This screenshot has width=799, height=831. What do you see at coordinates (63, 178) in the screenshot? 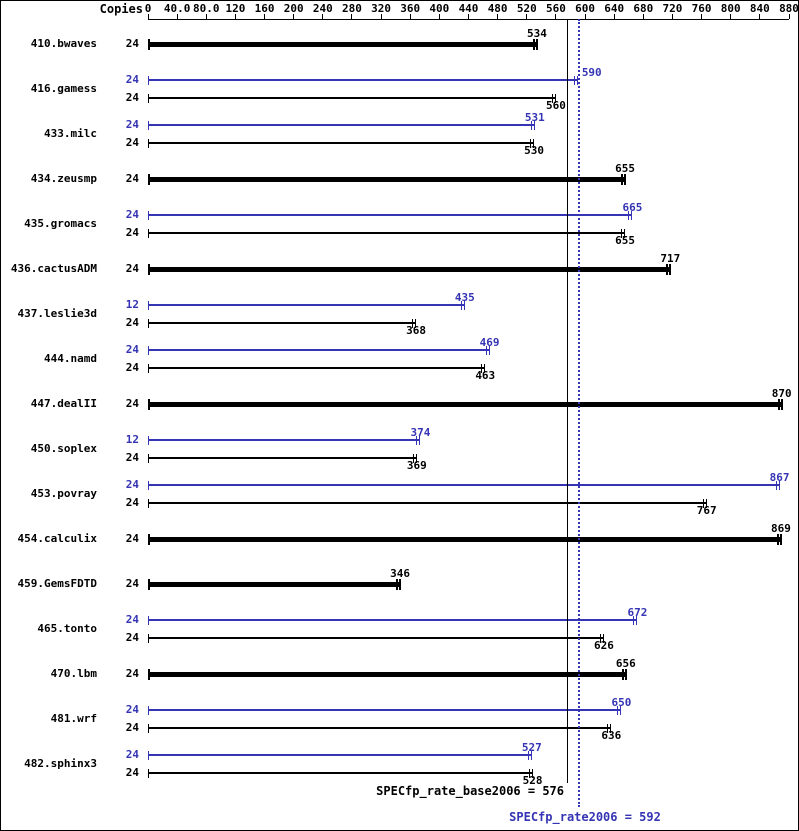
I see `benchmark-label: 434.zeusmp` at bounding box center [63, 178].